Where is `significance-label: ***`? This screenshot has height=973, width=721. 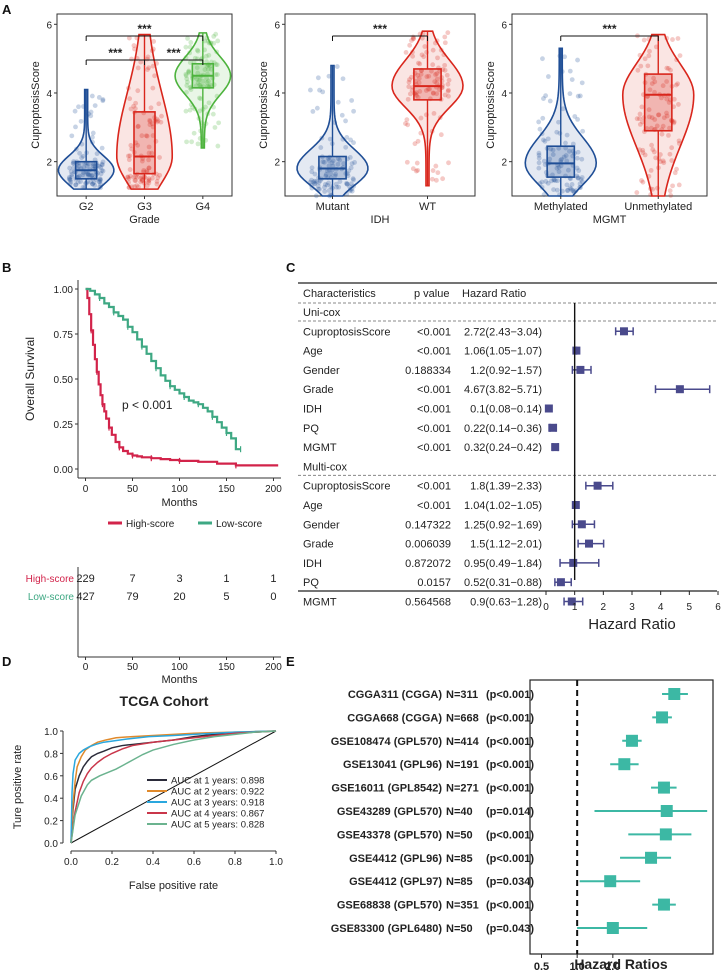
significance-label: *** is located at coordinates (115, 53).